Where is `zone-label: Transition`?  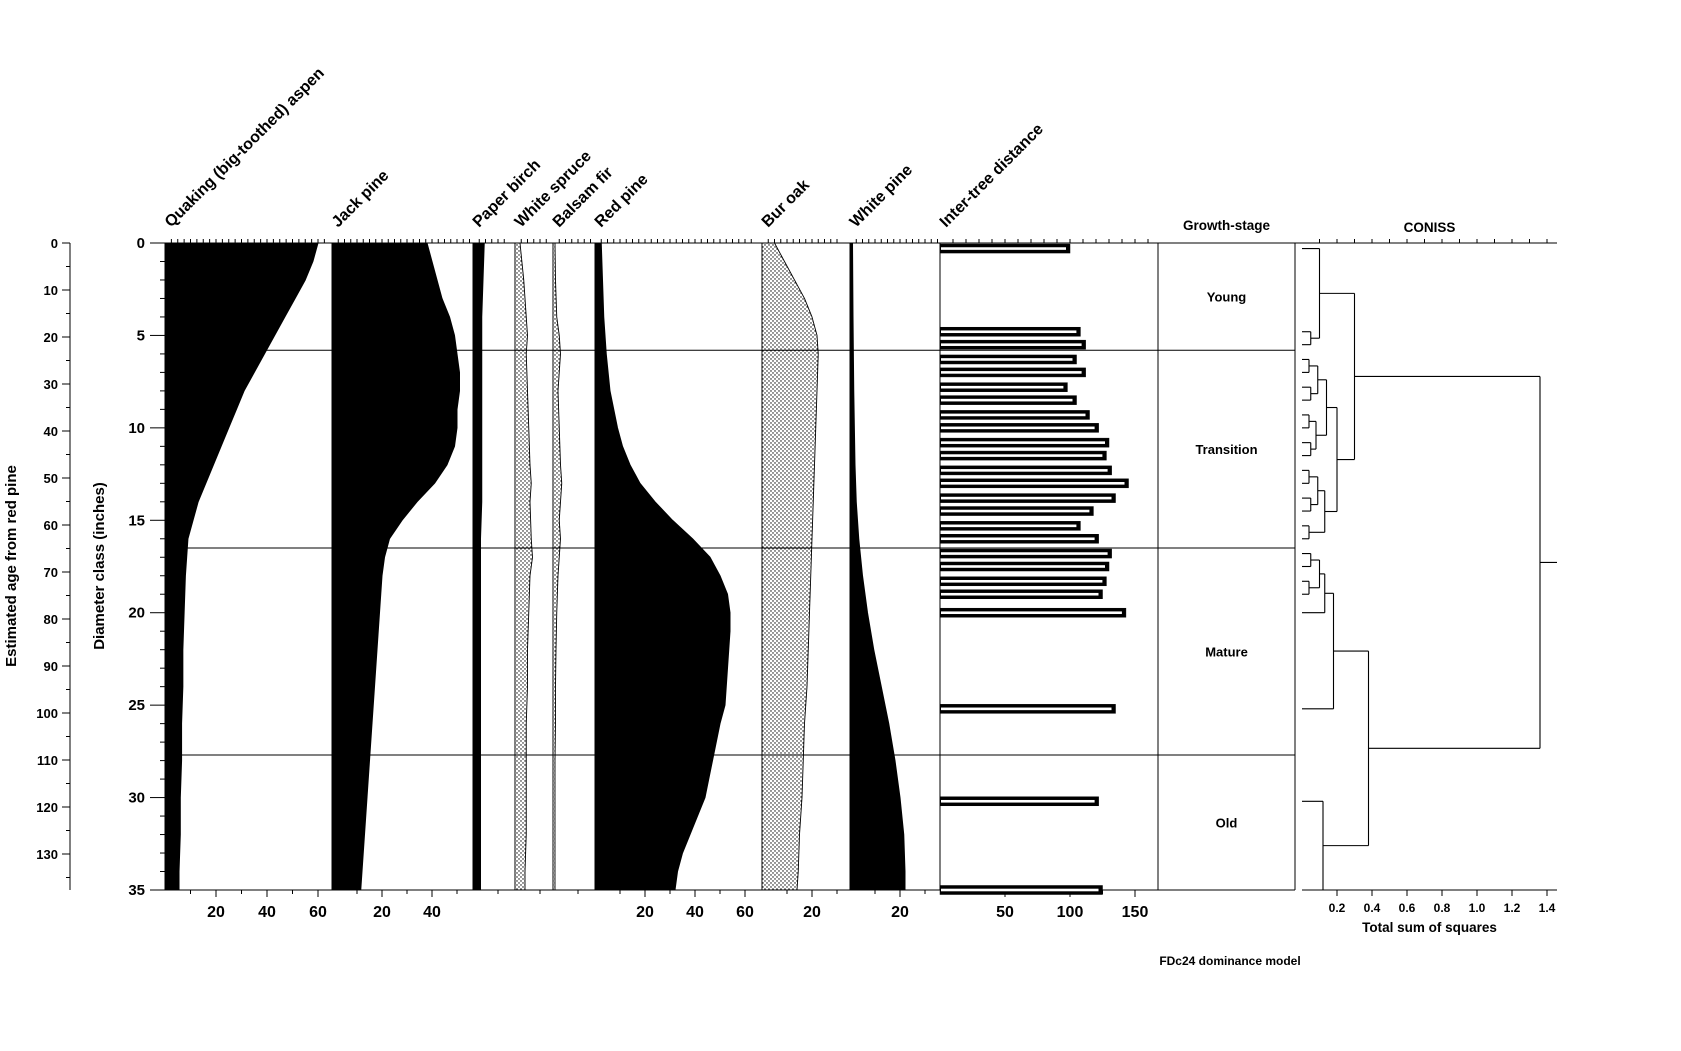 zone-label: Transition is located at coordinates (1226, 449).